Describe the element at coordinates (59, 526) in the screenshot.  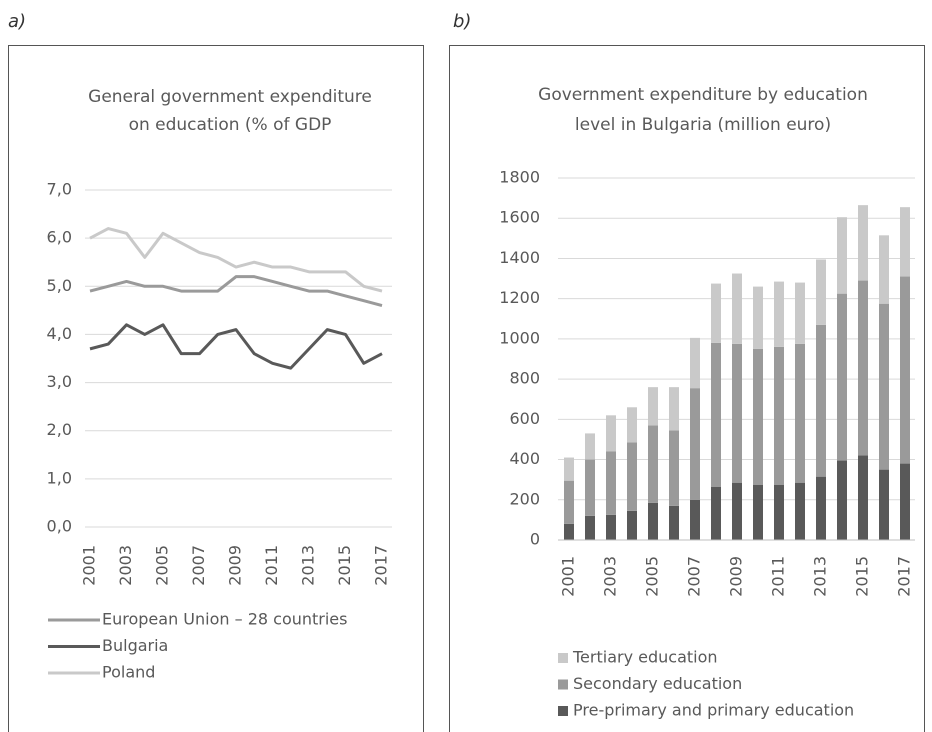
I see `y-tick-label: 0,0` at that location.